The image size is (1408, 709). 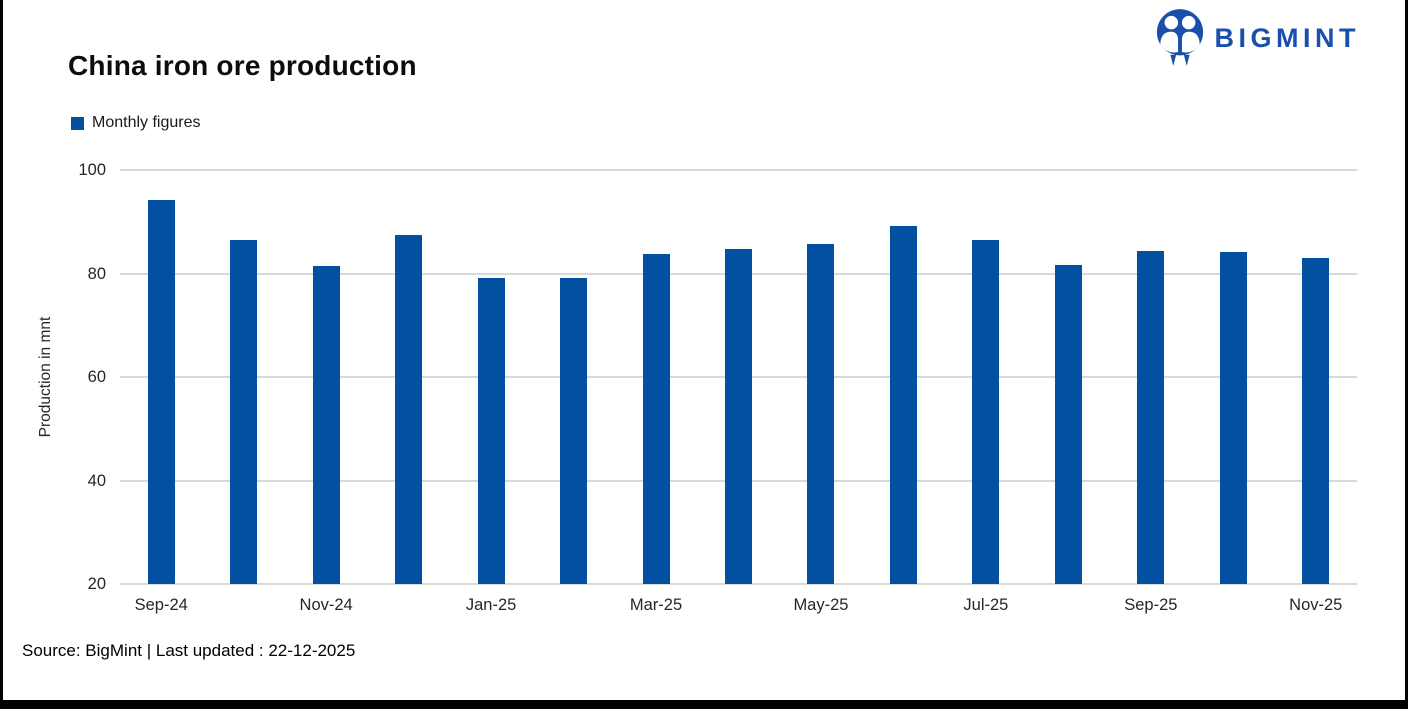 What do you see at coordinates (326, 605) in the screenshot?
I see `x-tick-label-Nov-24: Nov-24` at bounding box center [326, 605].